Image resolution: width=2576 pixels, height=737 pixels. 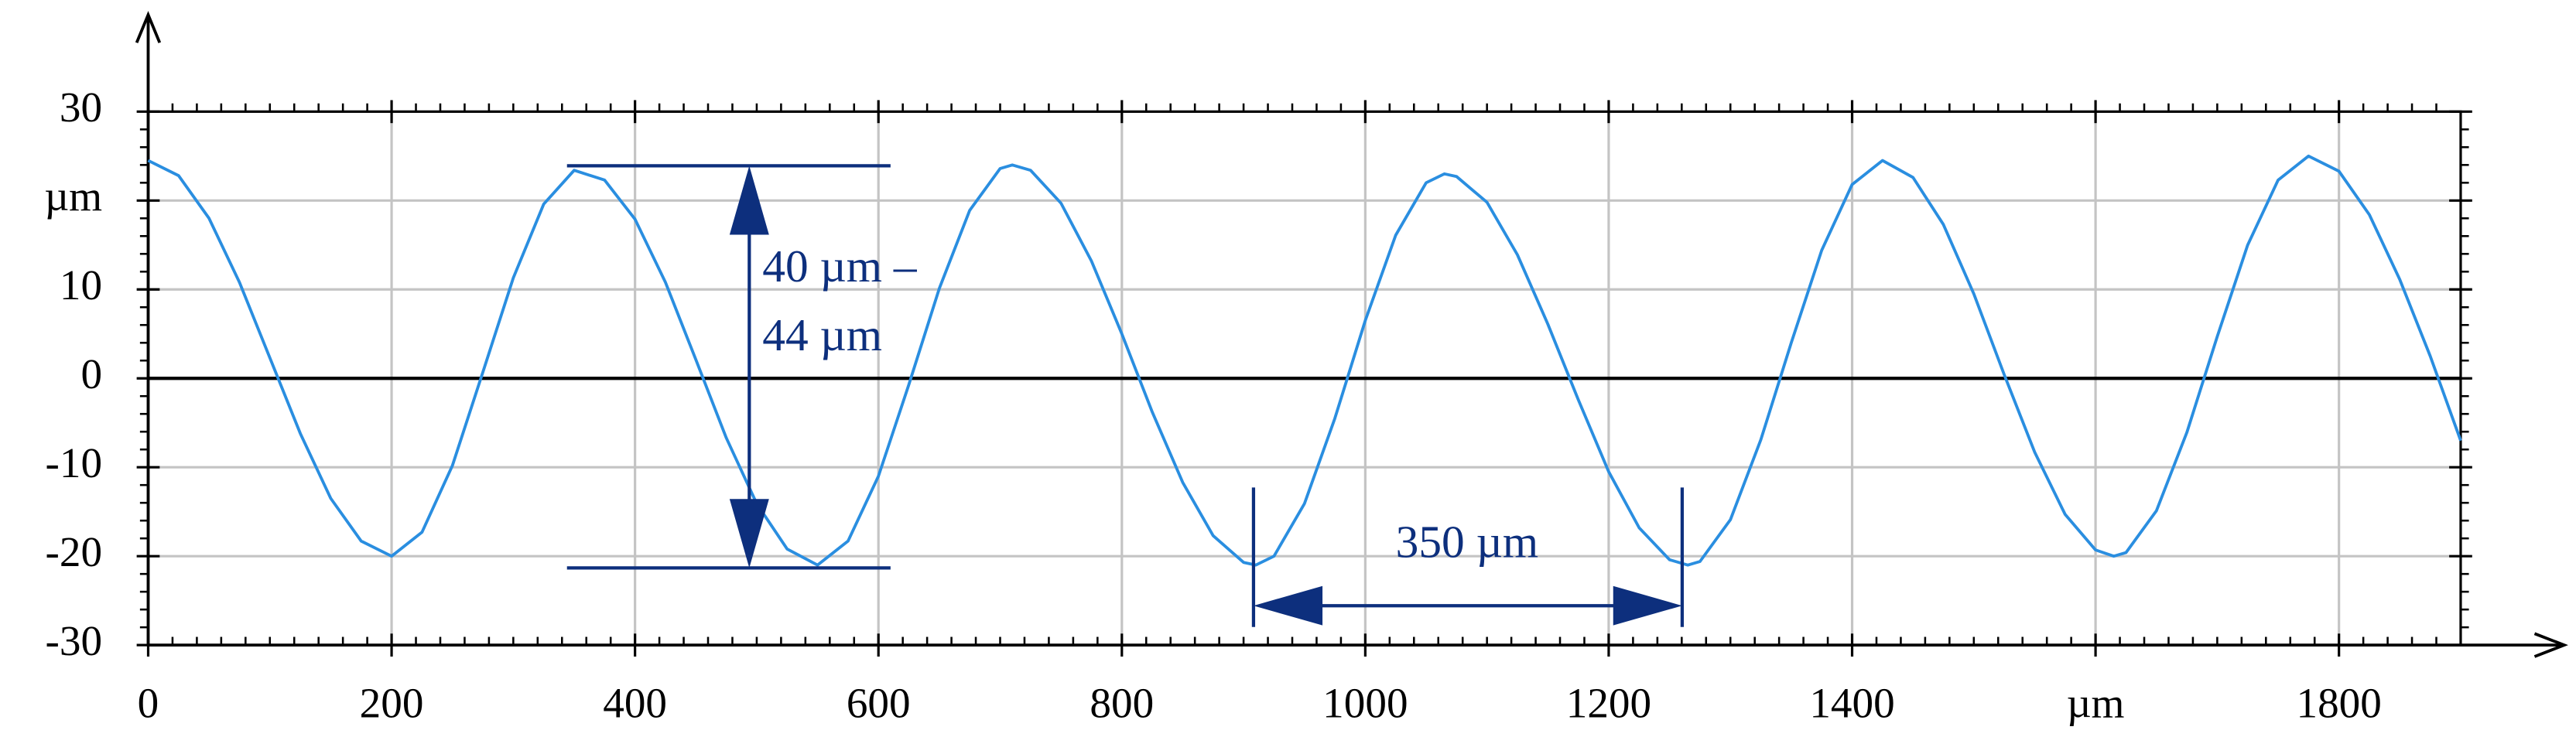 I want to click on x-tick-label: 800, so click(x=1122, y=702).